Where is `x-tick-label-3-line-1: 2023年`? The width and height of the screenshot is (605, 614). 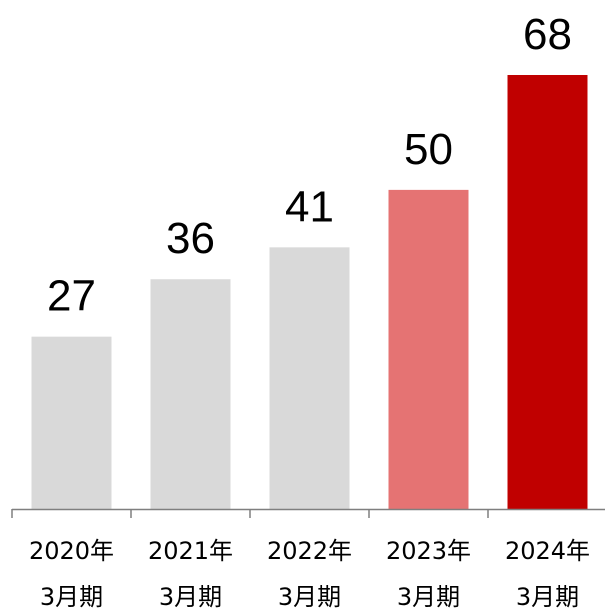 x-tick-label-3-line-1: 2023年 is located at coordinates (428, 551).